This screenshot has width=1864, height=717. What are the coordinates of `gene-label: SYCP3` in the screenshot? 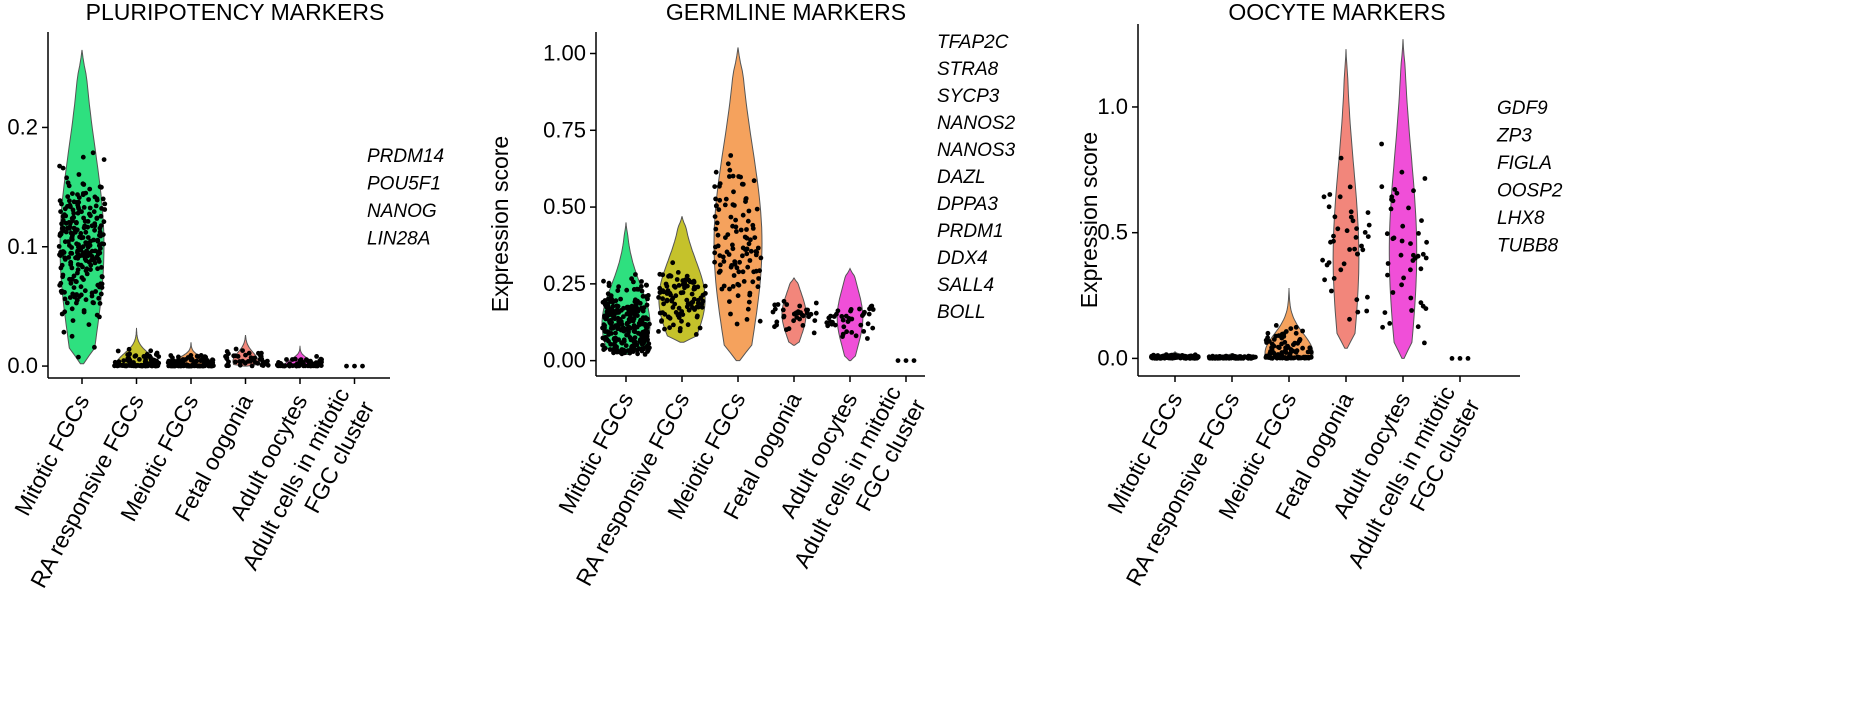 It's located at (968, 96).